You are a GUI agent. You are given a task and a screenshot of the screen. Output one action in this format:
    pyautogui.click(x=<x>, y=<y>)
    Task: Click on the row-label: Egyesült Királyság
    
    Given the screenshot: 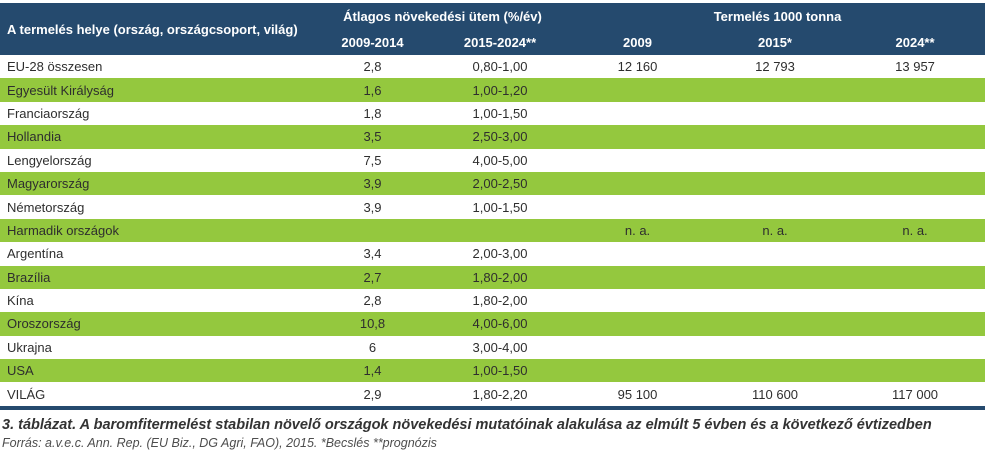 What is the action you would take?
    pyautogui.click(x=157, y=90)
    